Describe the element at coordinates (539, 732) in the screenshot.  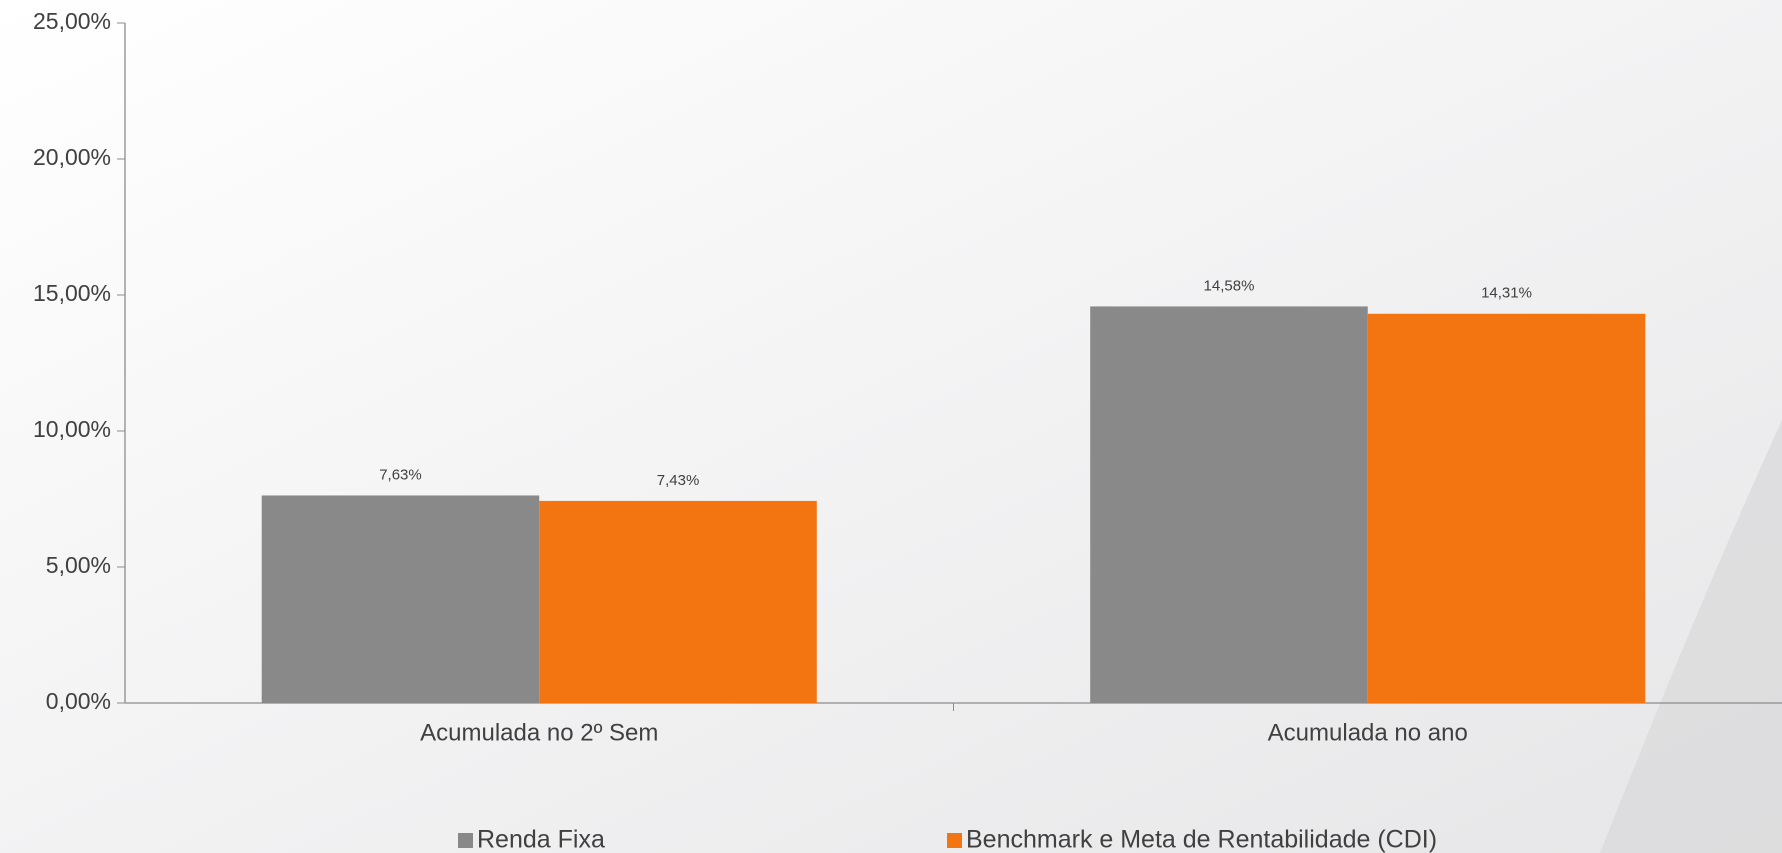
I see `x-tick-label: Acumulada no 2º Sem` at that location.